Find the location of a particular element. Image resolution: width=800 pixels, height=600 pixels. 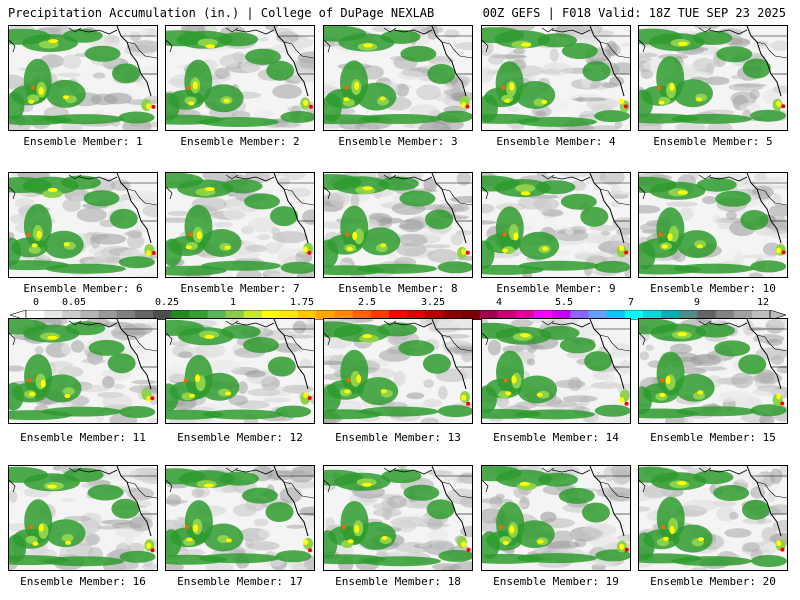

panel-label: Ensemble Member: 1 is located at coordinates (83, 141).